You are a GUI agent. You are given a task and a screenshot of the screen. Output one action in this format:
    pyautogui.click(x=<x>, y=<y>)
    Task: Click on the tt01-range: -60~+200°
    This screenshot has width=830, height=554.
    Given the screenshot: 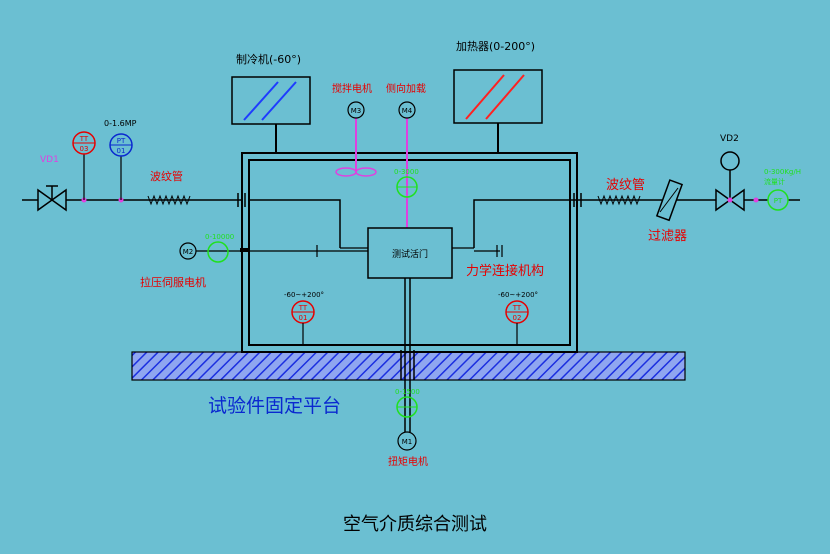 What is the action you would take?
    pyautogui.click(x=304, y=295)
    